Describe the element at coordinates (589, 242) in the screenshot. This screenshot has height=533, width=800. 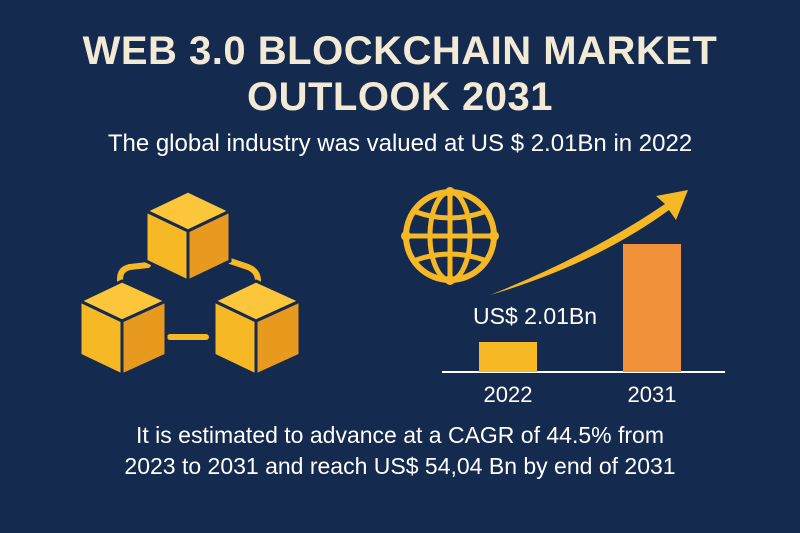
I see `growth-arrow-icon` at that location.